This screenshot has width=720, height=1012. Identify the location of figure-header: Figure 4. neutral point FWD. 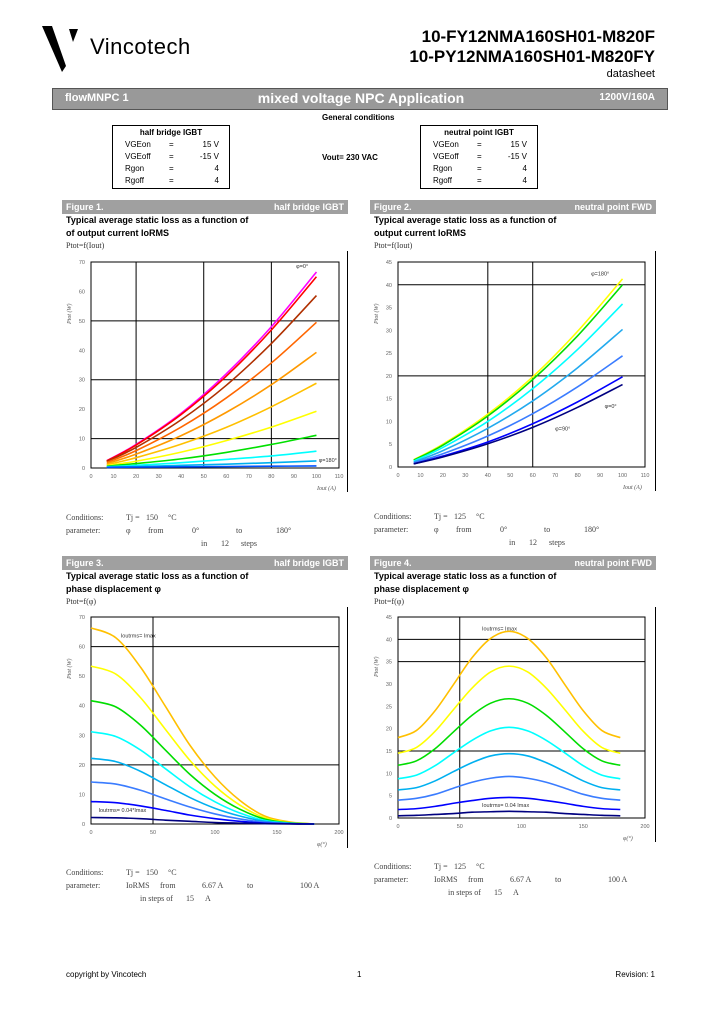
(513, 563).